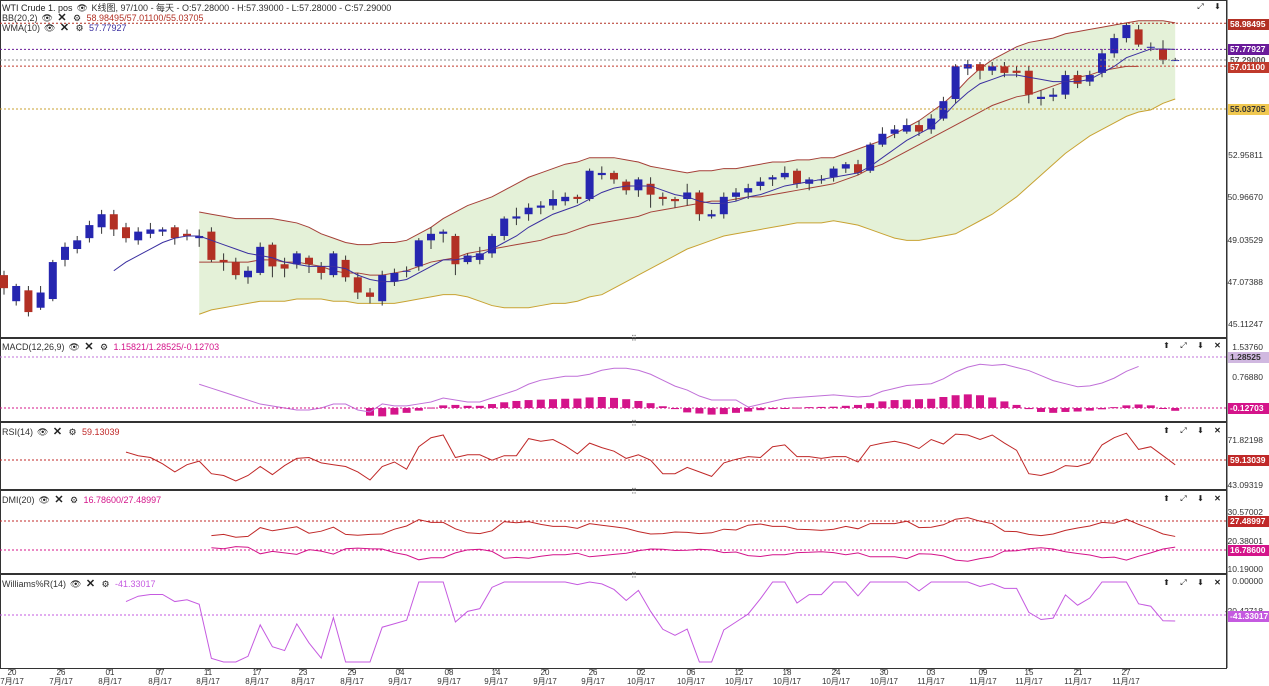  I want to click on dmi-axis-label: 30.57002, so click(1245, 512).